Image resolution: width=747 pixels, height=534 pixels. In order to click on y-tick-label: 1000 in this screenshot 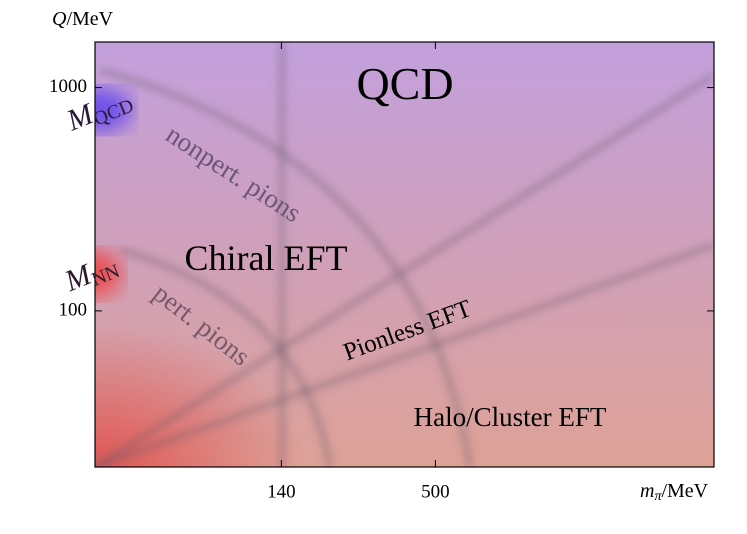, I will do `click(68, 86)`.